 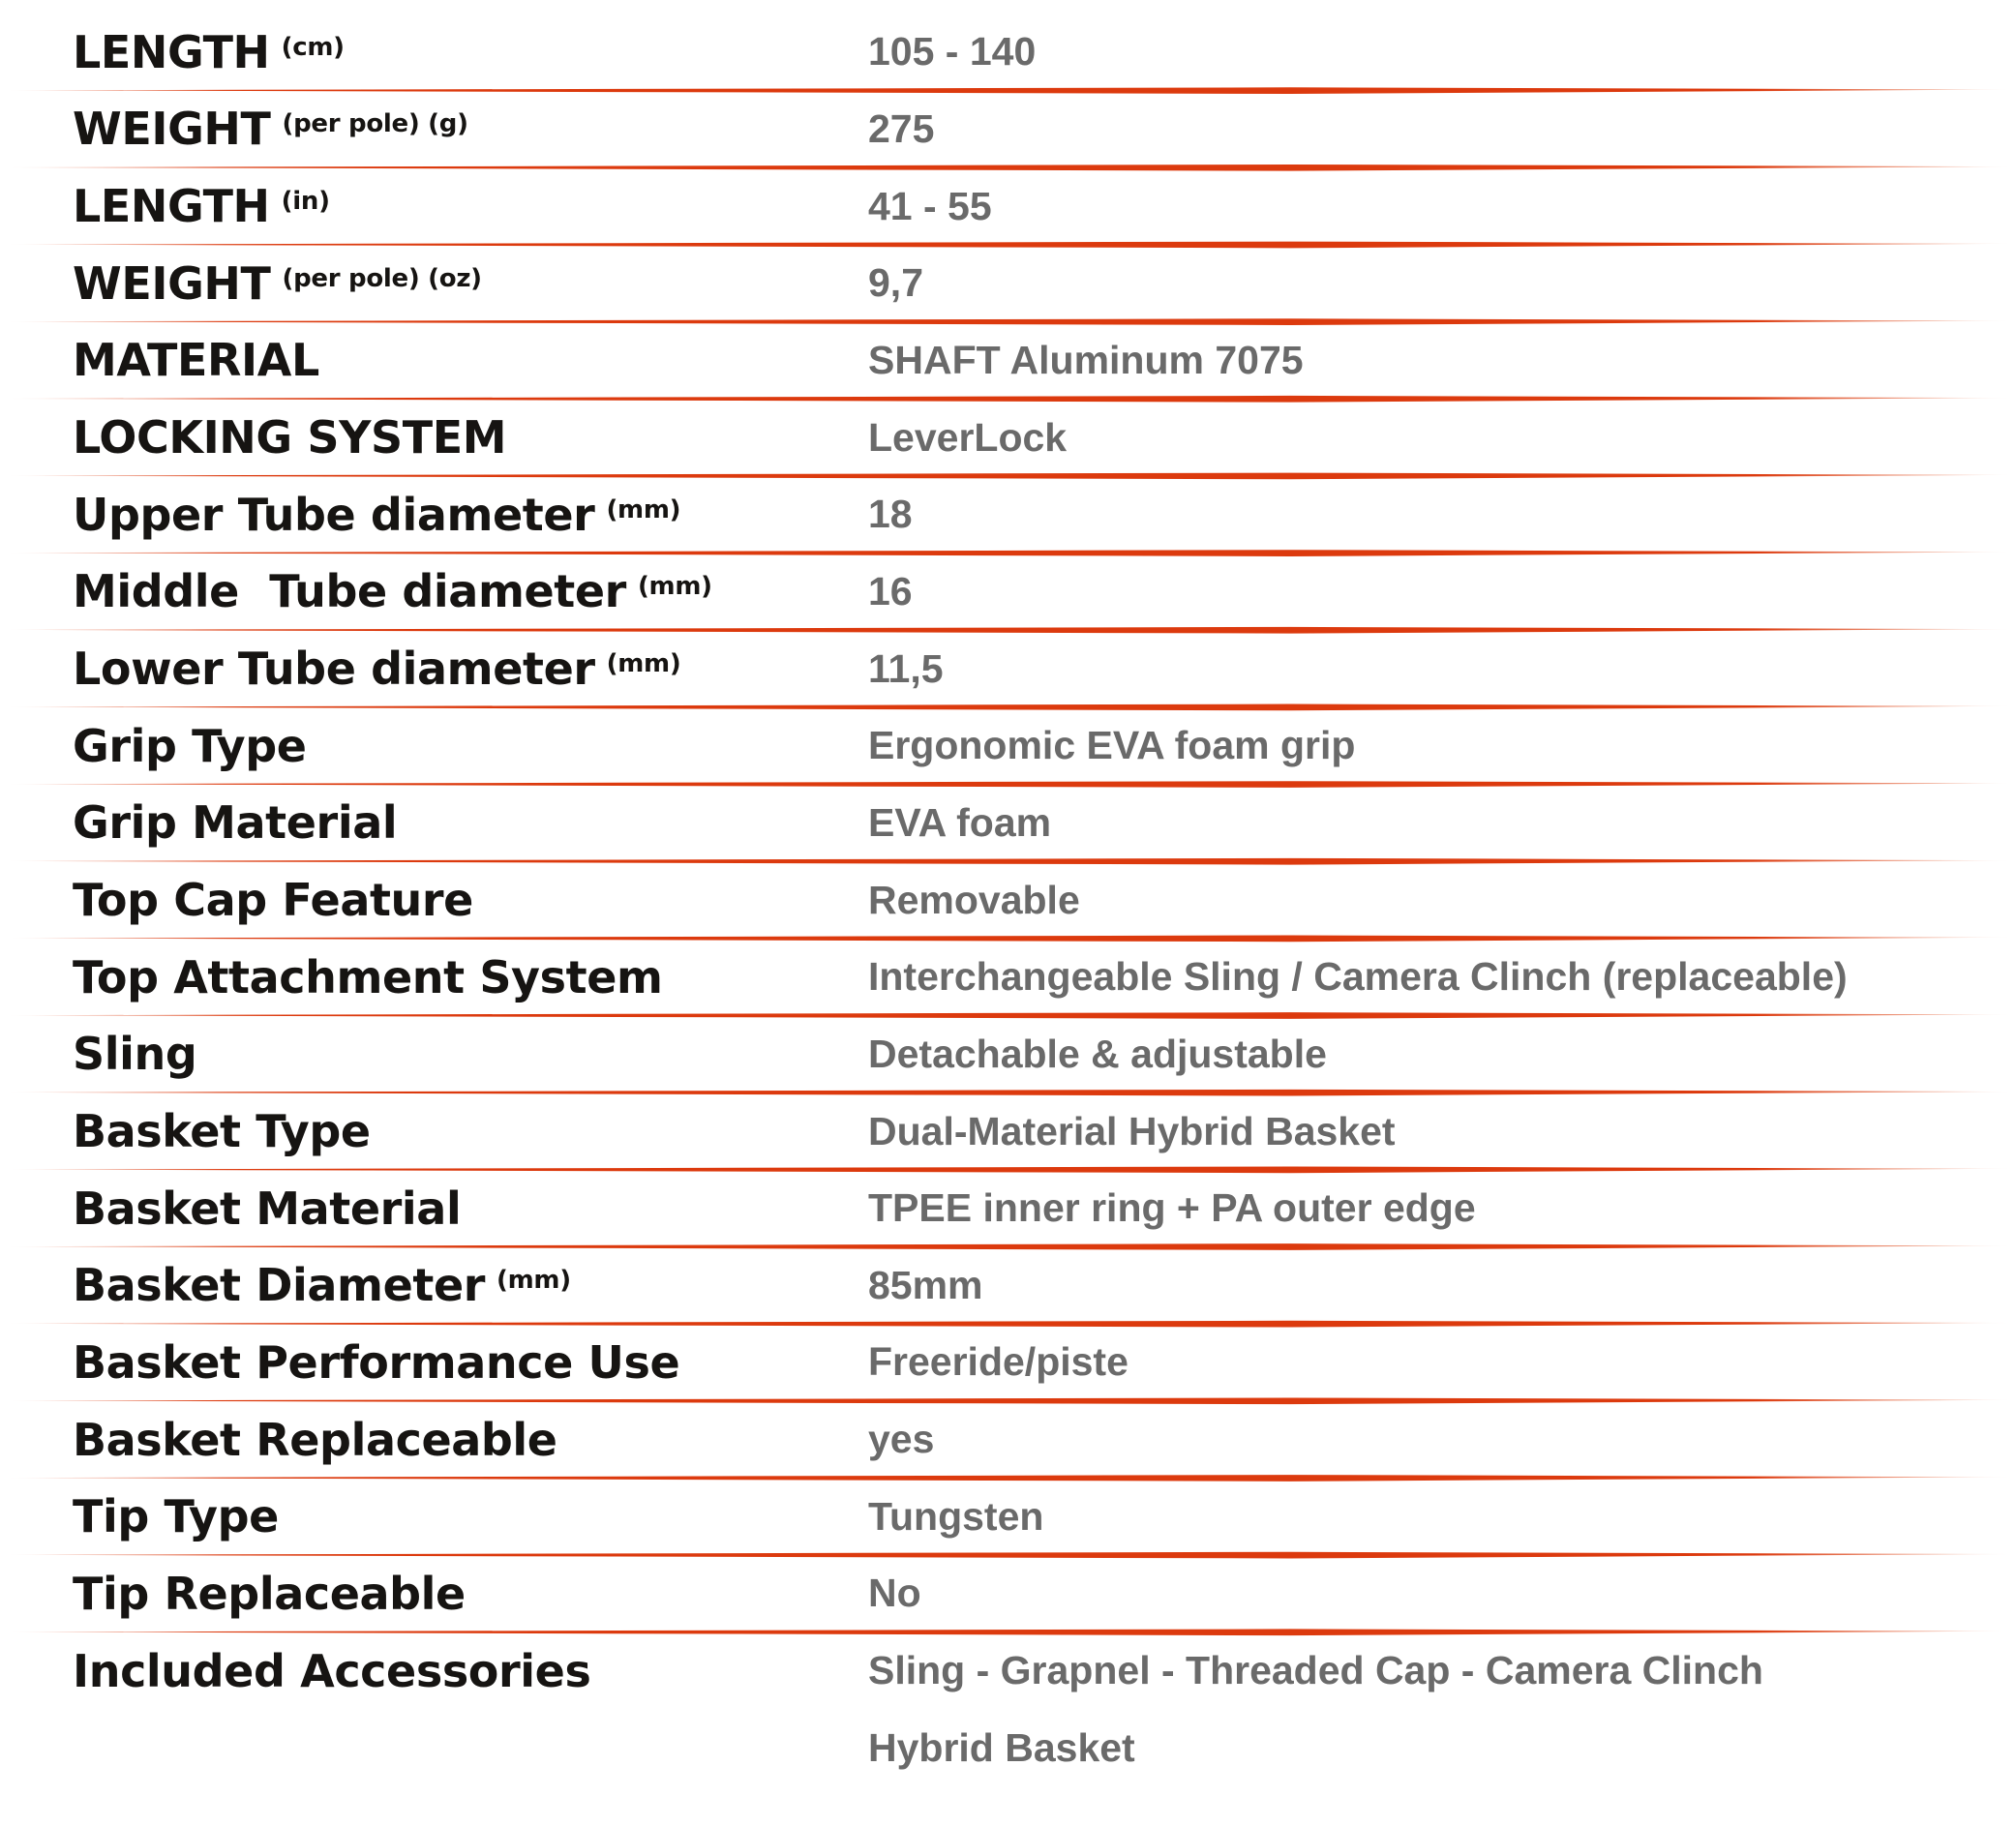 What do you see at coordinates (1132, 1130) in the screenshot?
I see `spec-value: Dual-Material Hybrid Basket` at bounding box center [1132, 1130].